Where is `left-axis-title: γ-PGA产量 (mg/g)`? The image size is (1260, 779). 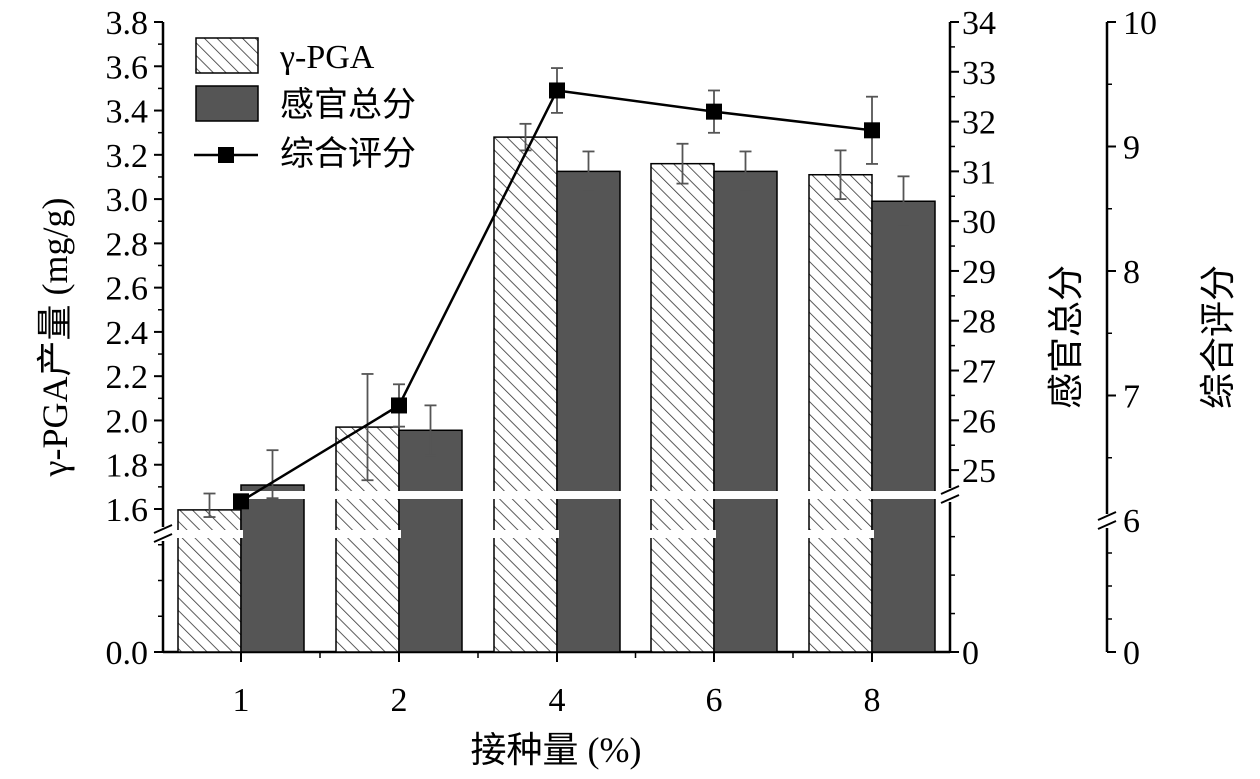 left-axis-title: γ-PGA产量 (mg/g) is located at coordinates (55, 338).